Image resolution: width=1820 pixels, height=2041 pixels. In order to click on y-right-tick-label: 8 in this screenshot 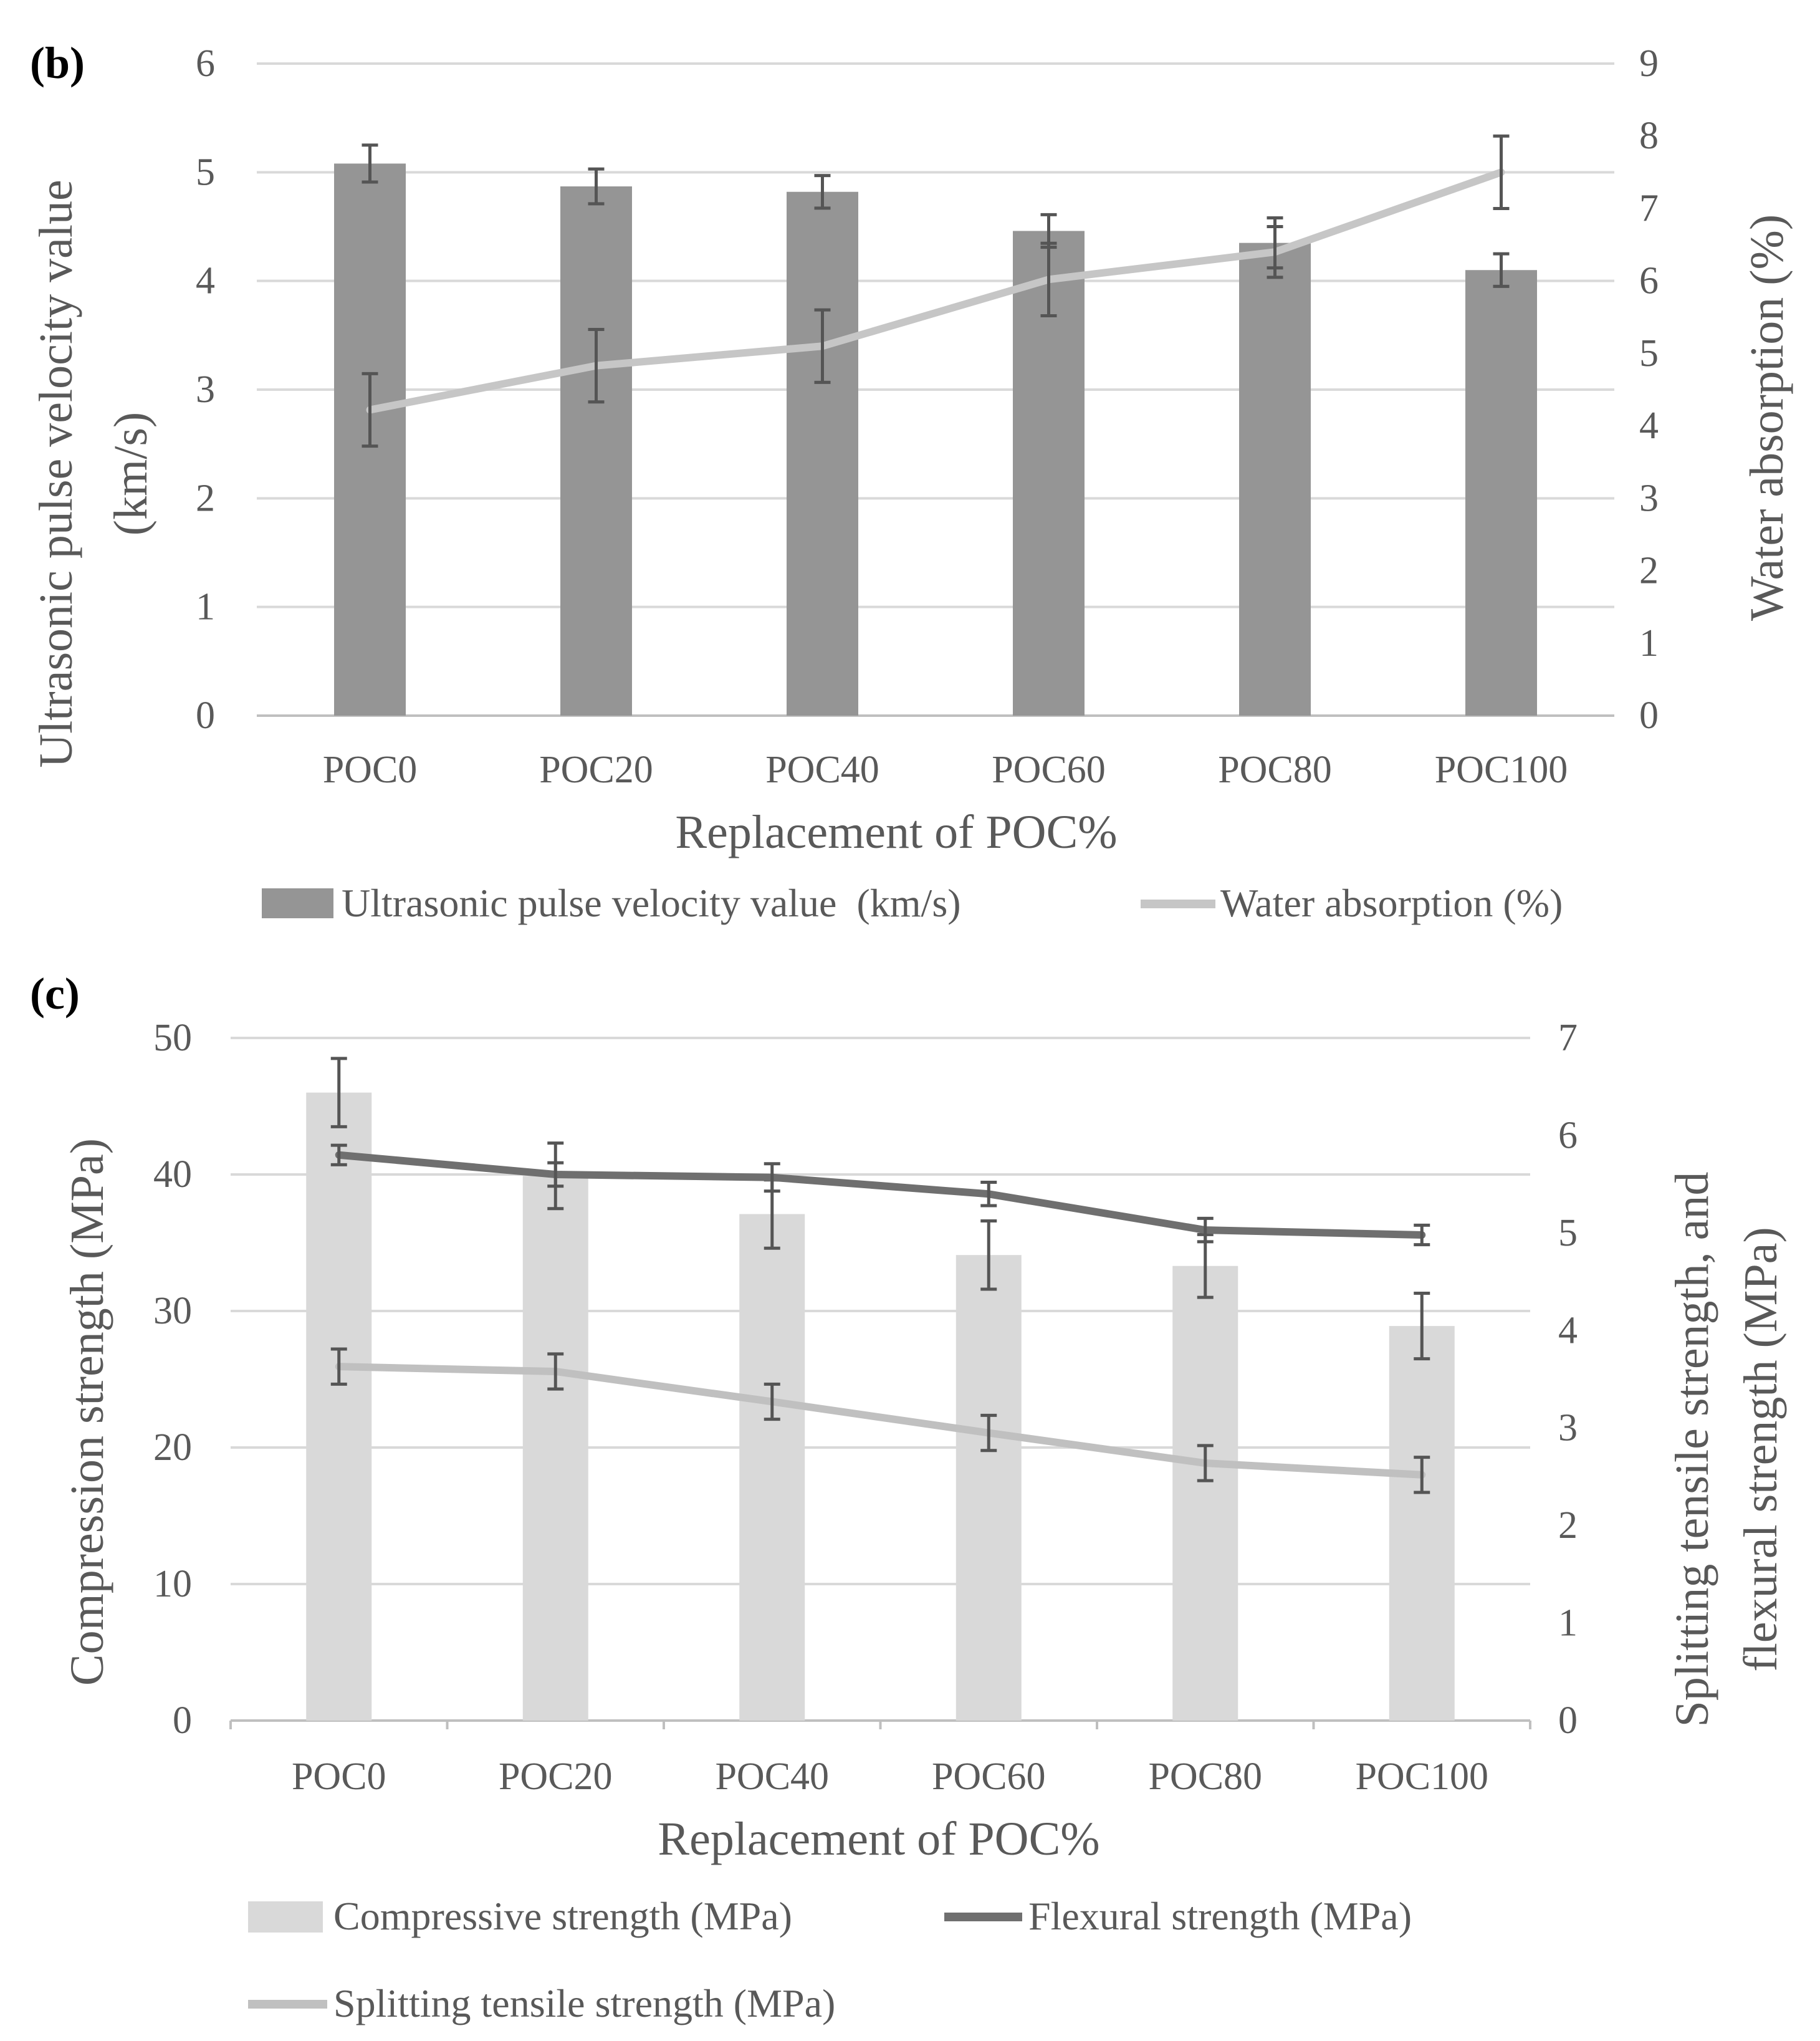, I will do `click(1649, 136)`.